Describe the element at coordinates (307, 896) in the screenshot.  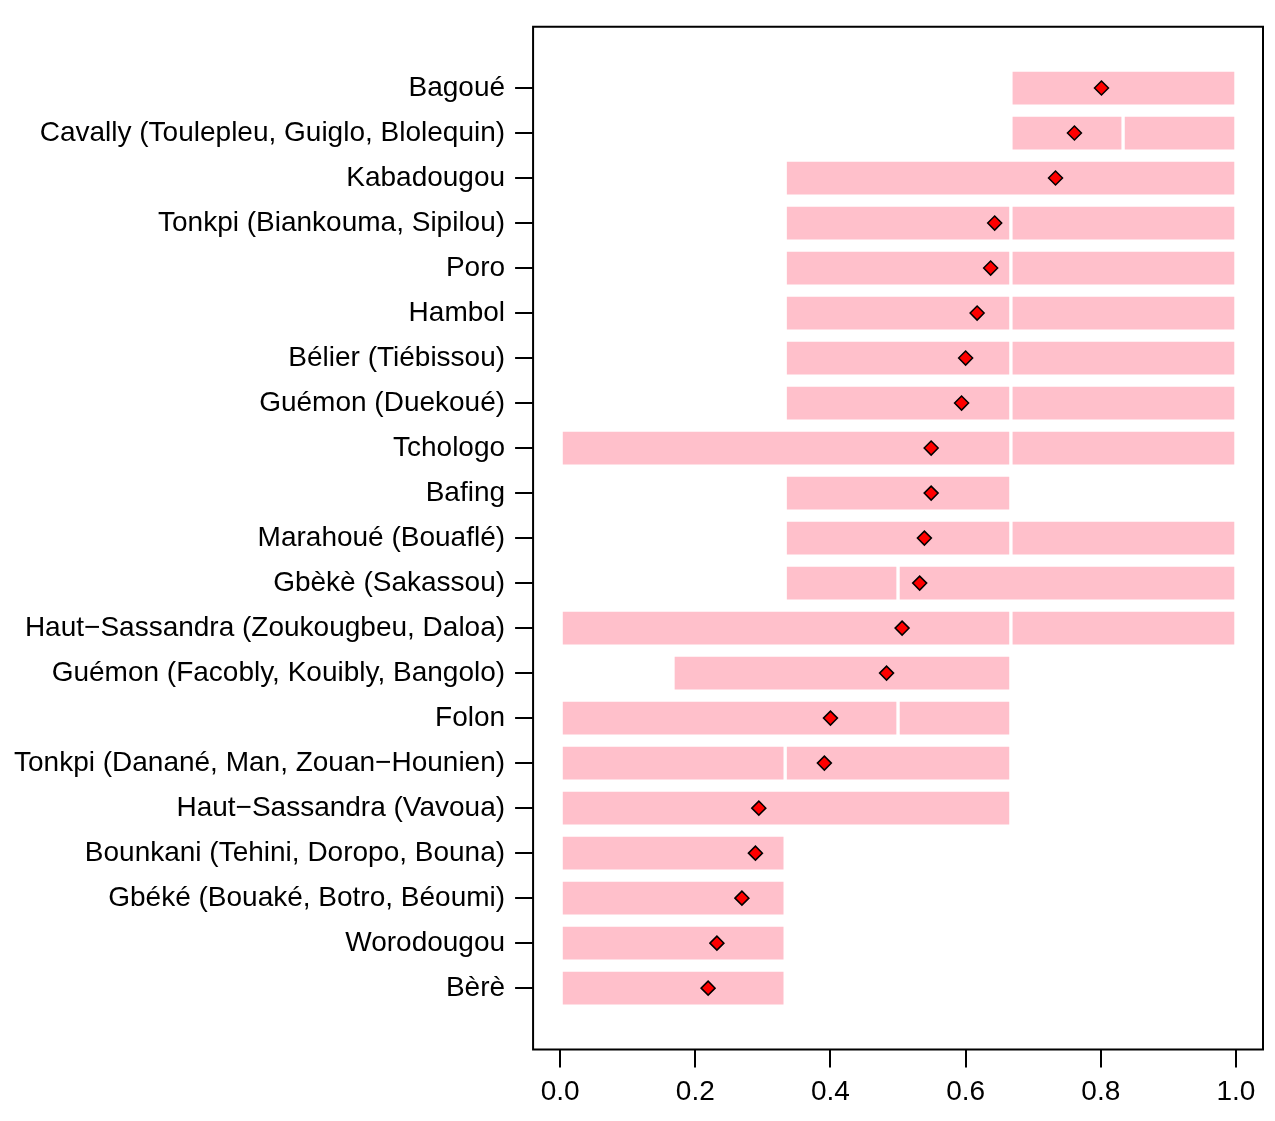
I see `y-tick-label: Gbéké (Bouaké, Botro, Béoumi)` at that location.